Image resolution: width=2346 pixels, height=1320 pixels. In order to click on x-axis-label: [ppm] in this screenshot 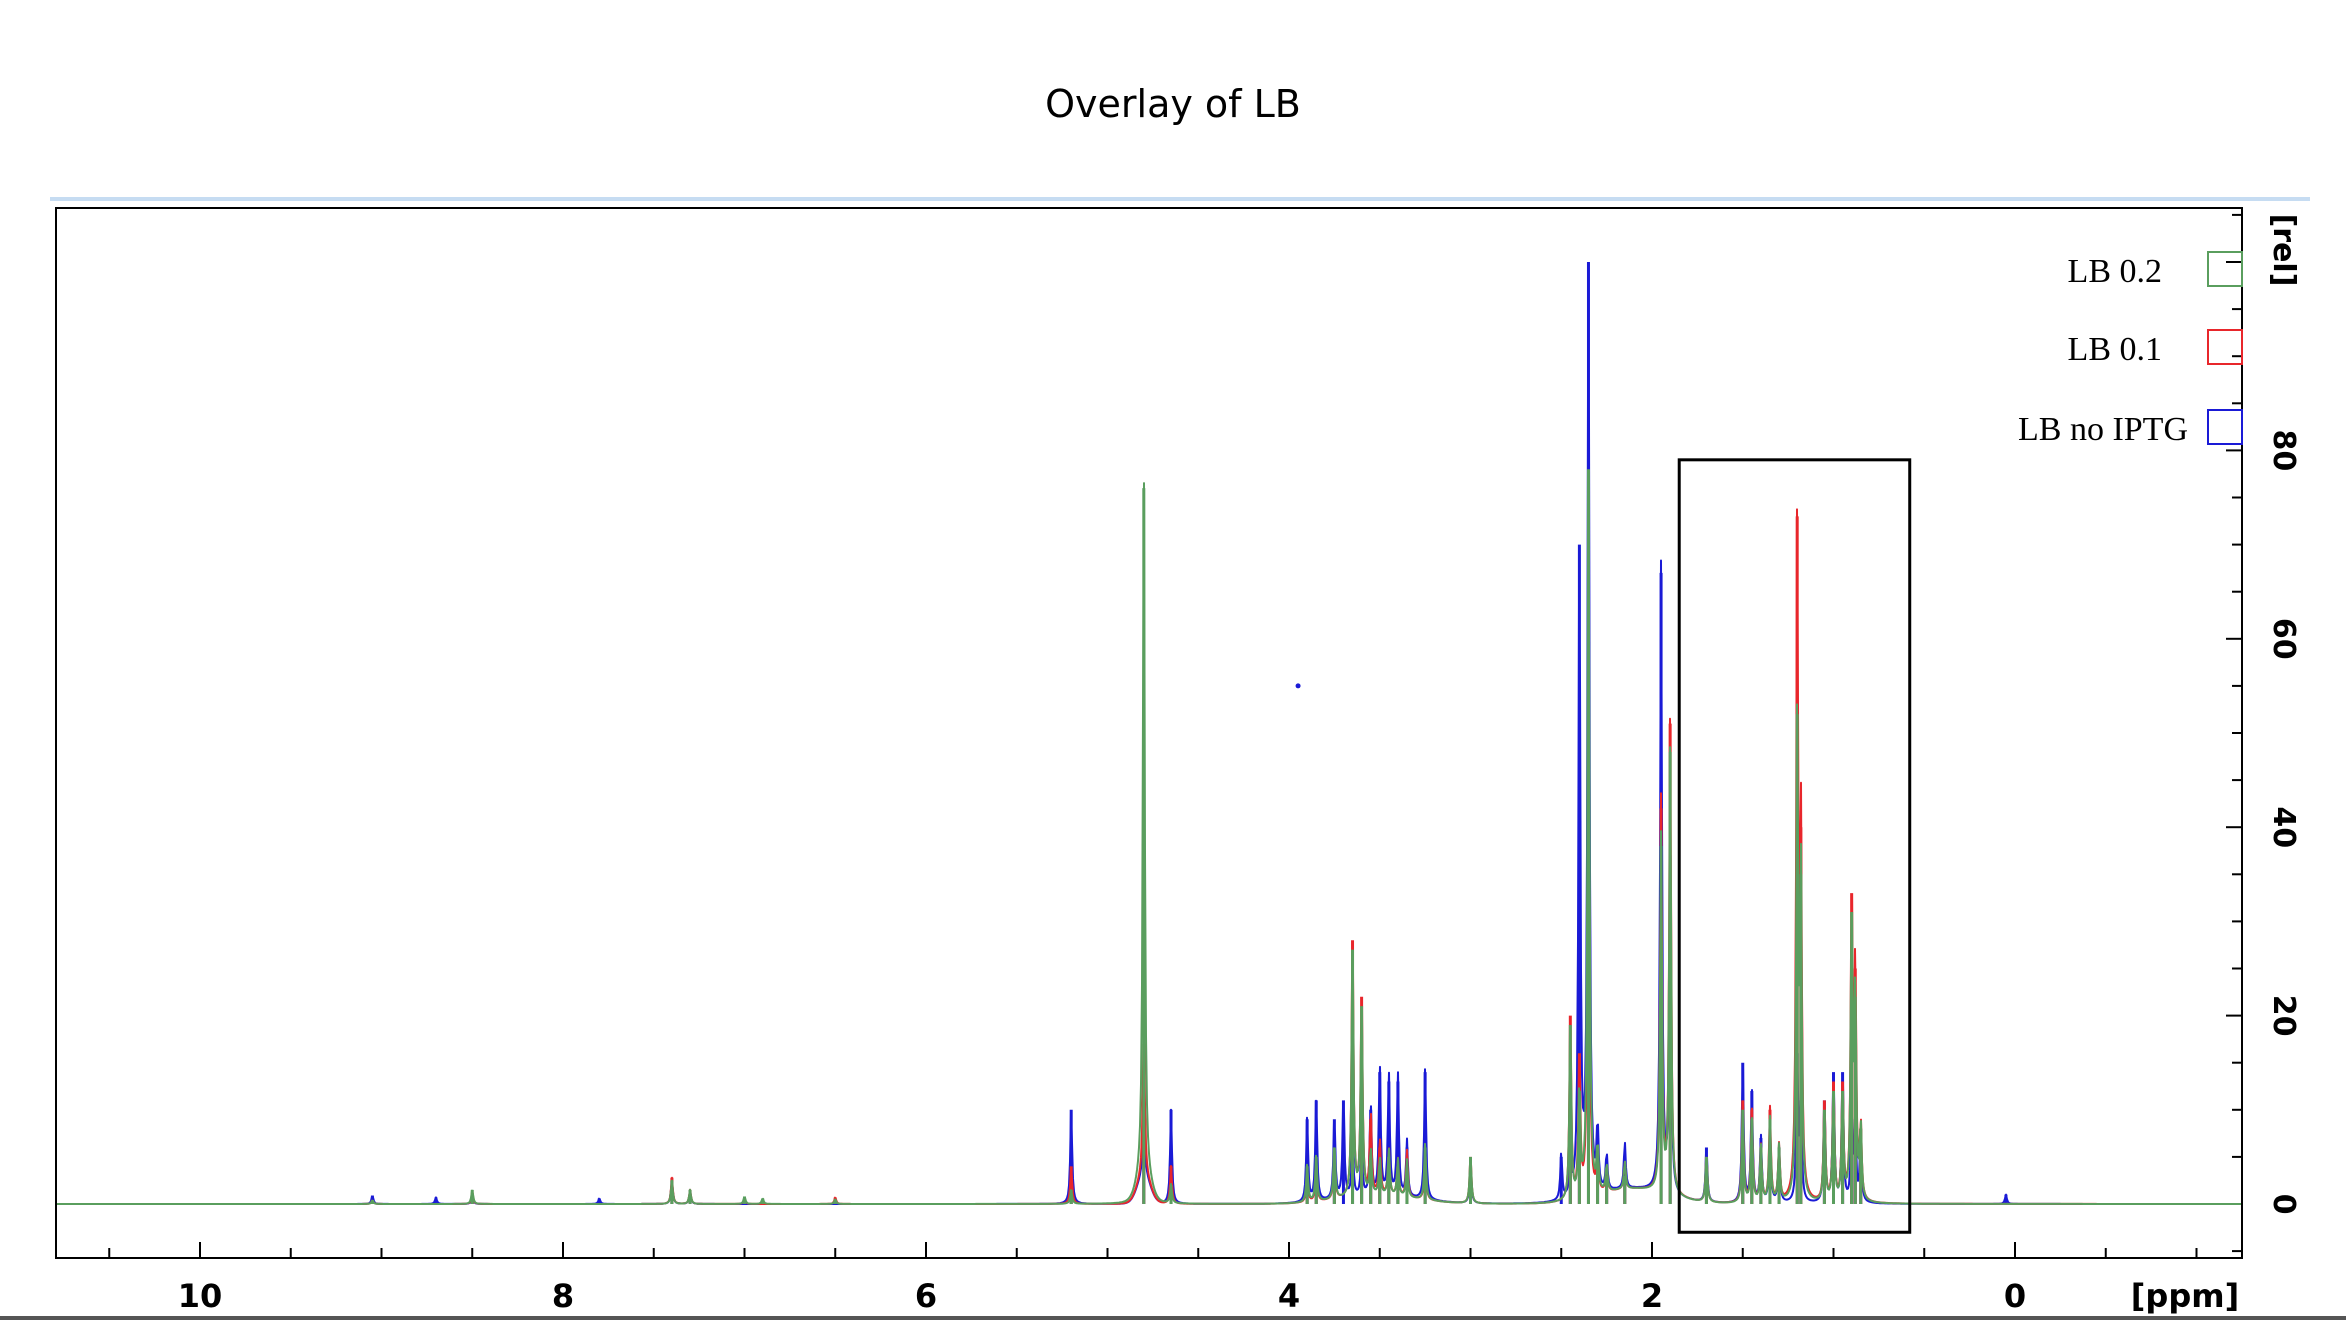, I will do `click(2185, 1296)`.